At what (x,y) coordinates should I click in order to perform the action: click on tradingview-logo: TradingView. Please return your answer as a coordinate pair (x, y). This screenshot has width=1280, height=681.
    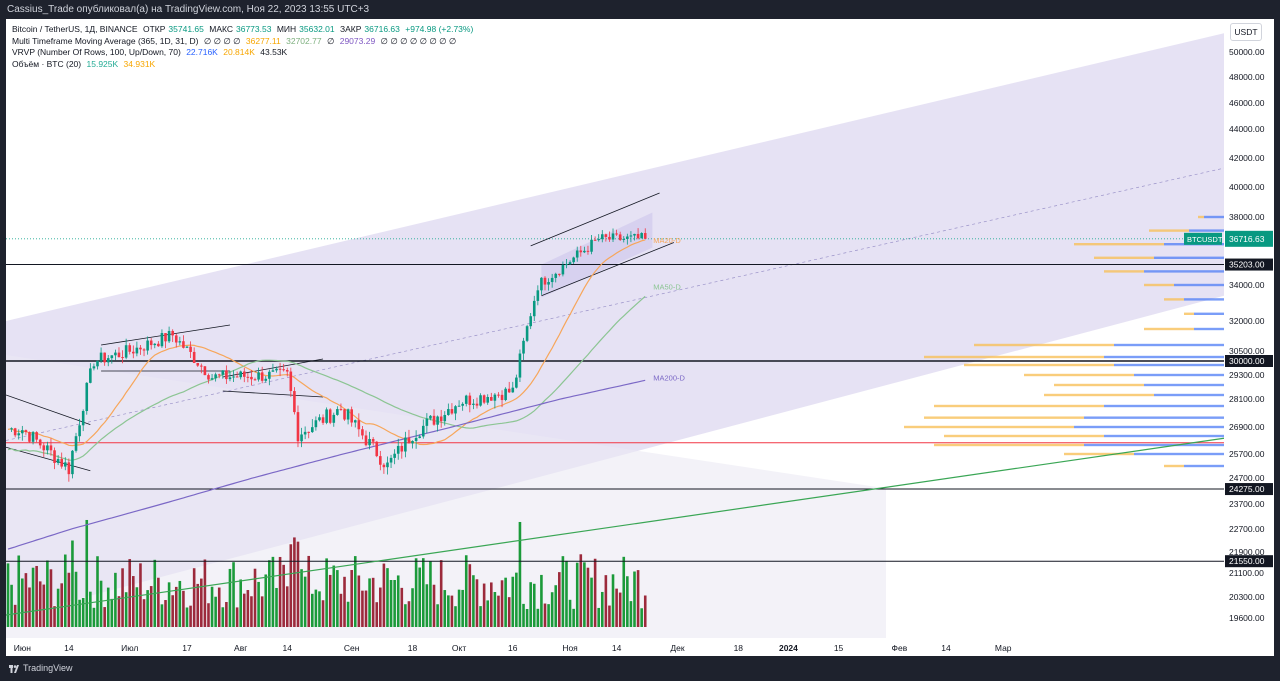
    Looking at the image, I should click on (41, 668).